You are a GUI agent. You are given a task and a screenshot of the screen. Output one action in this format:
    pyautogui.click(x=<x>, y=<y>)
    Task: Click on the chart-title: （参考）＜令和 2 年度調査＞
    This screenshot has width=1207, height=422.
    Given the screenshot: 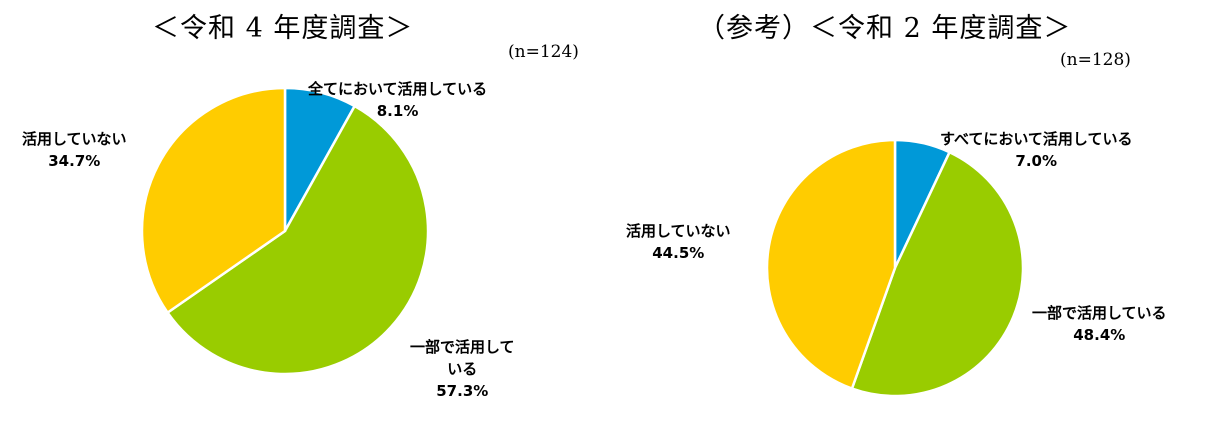 What is the action you would take?
    pyautogui.click(x=885, y=28)
    